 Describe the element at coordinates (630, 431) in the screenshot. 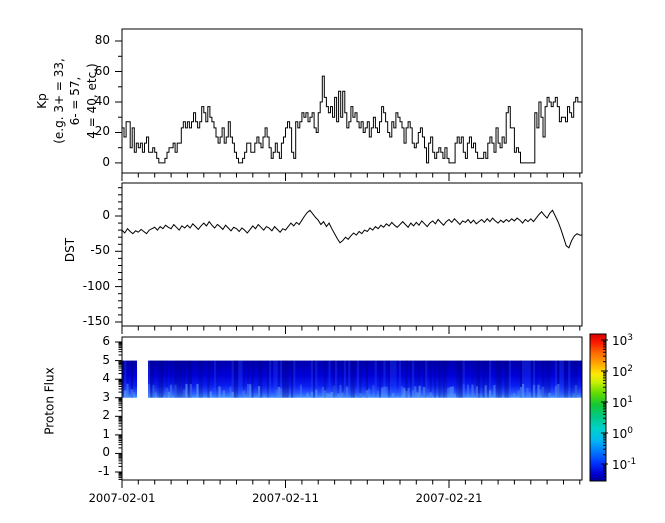

I see `colorbar-exponent: 0` at that location.